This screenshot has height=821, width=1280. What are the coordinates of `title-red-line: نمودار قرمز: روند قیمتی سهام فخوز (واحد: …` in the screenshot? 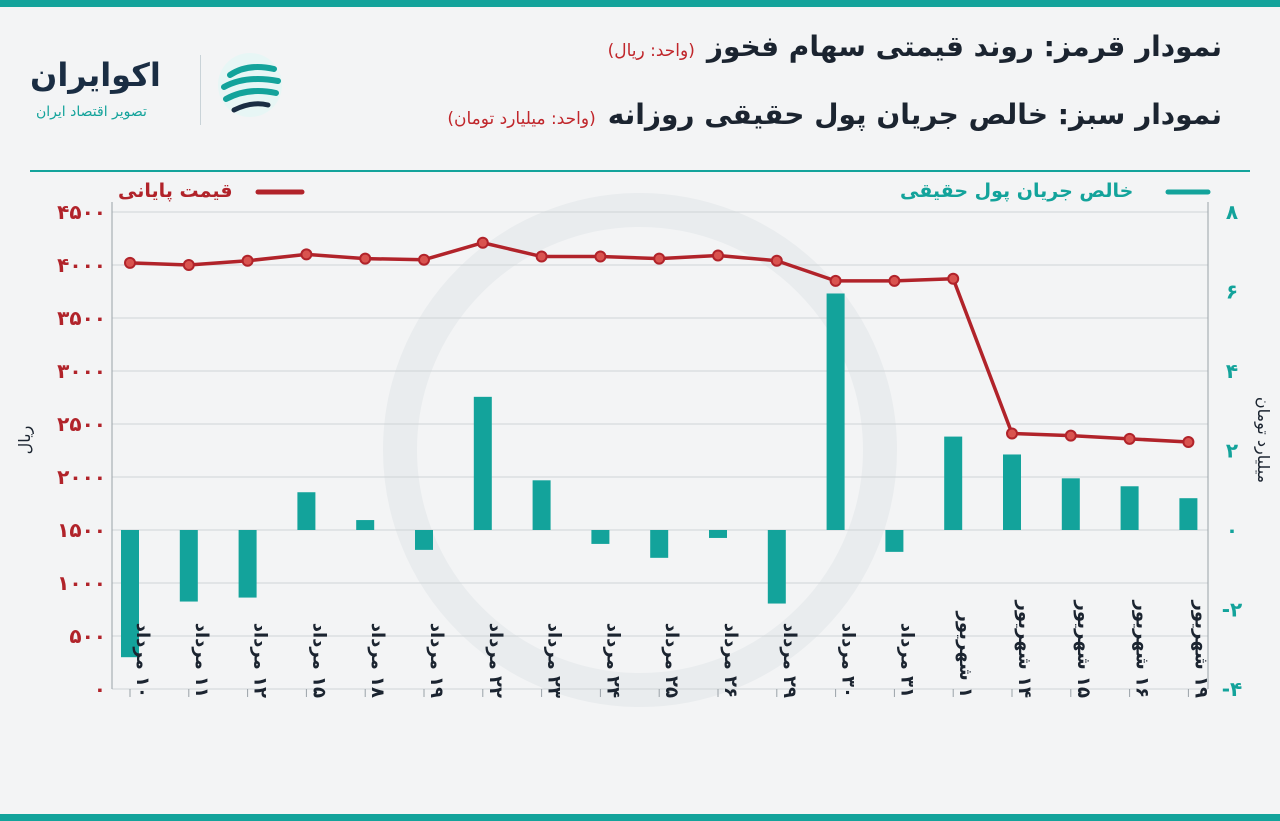 It's located at (915, 46).